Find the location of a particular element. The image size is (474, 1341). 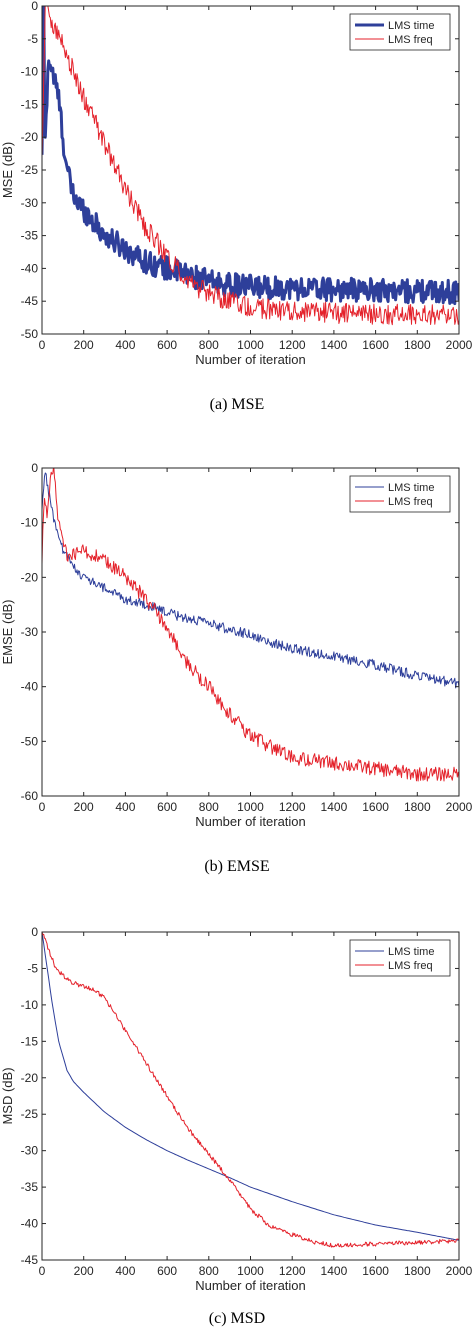

y-tick-label: -60 is located at coordinates (30, 796).